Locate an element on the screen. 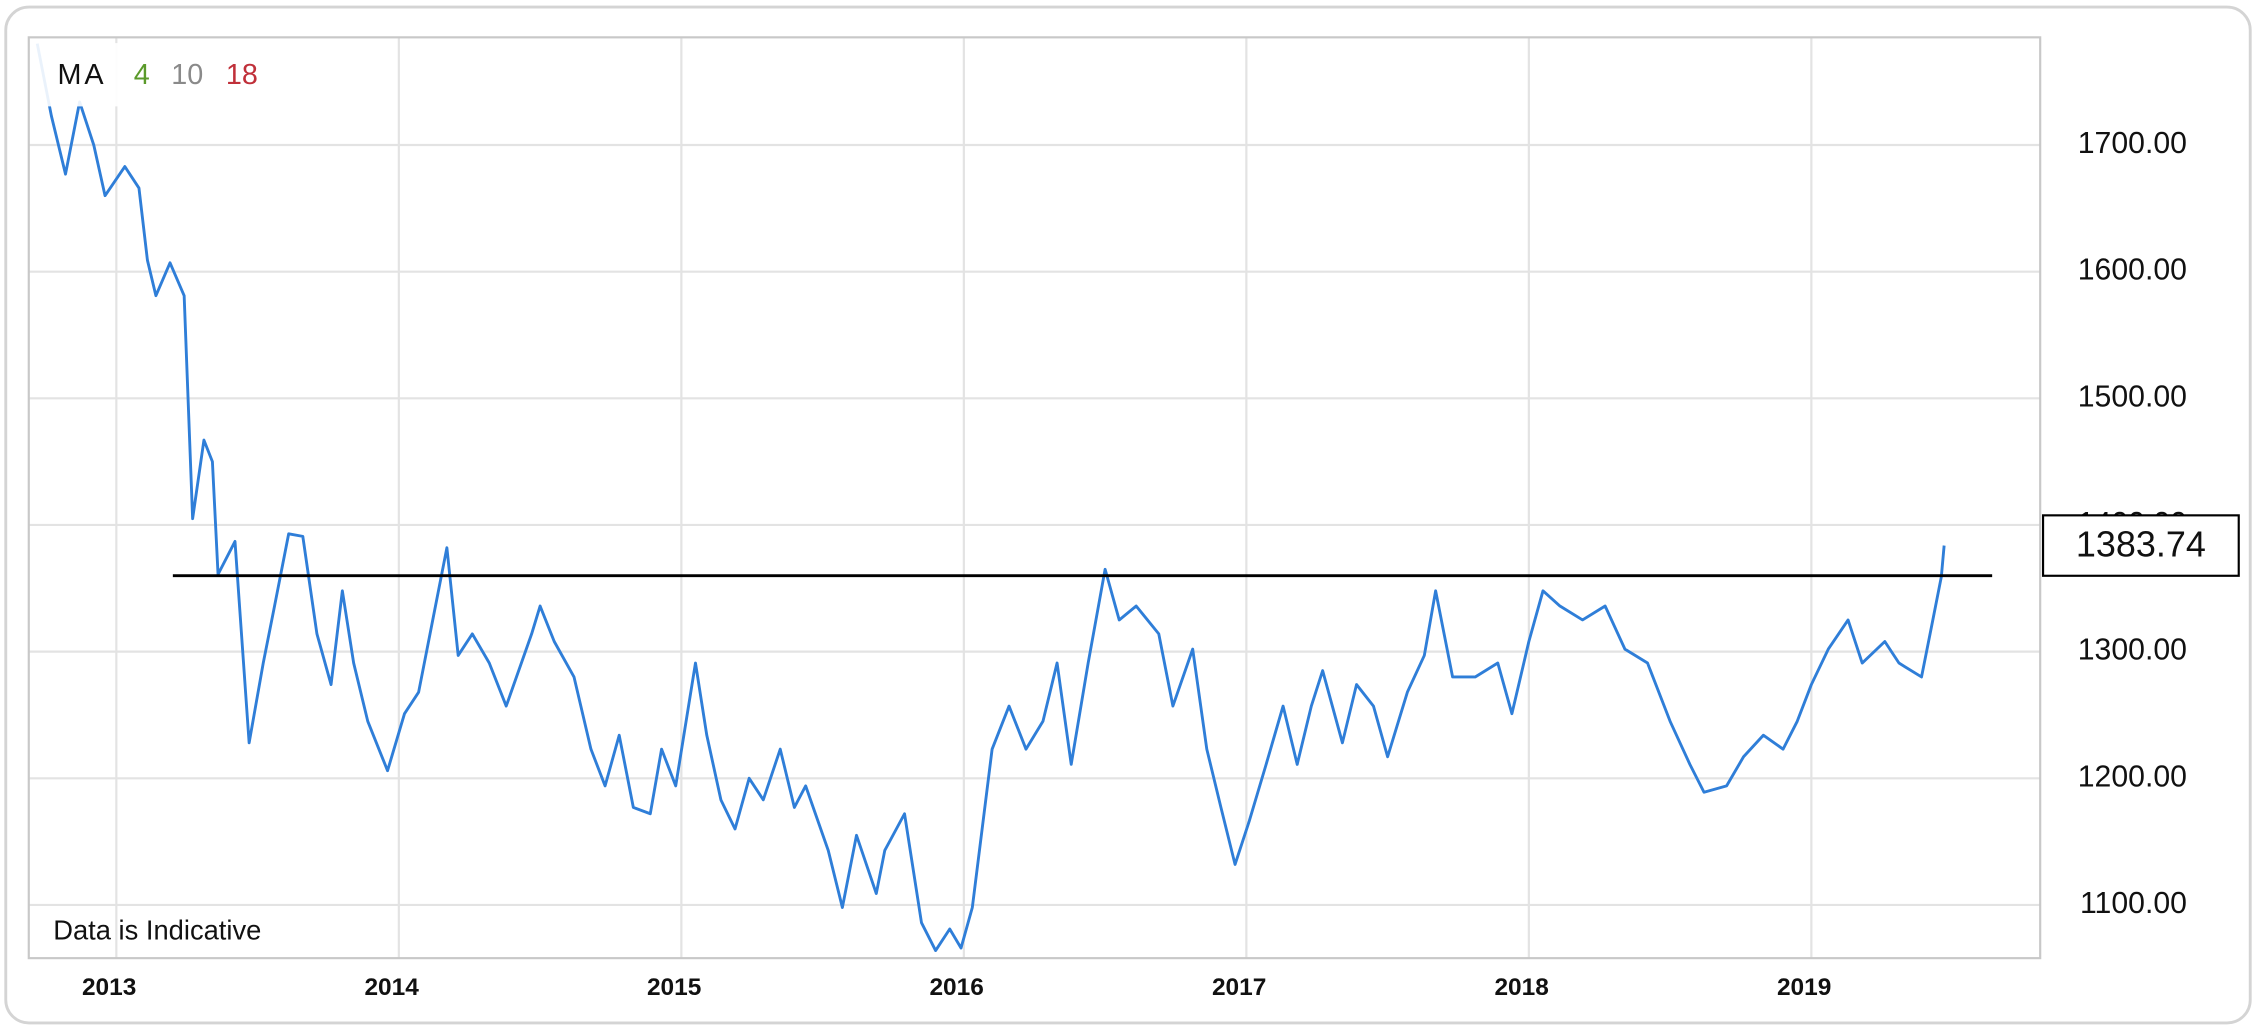  x-tick-label: 2017 is located at coordinates (1239, 987).